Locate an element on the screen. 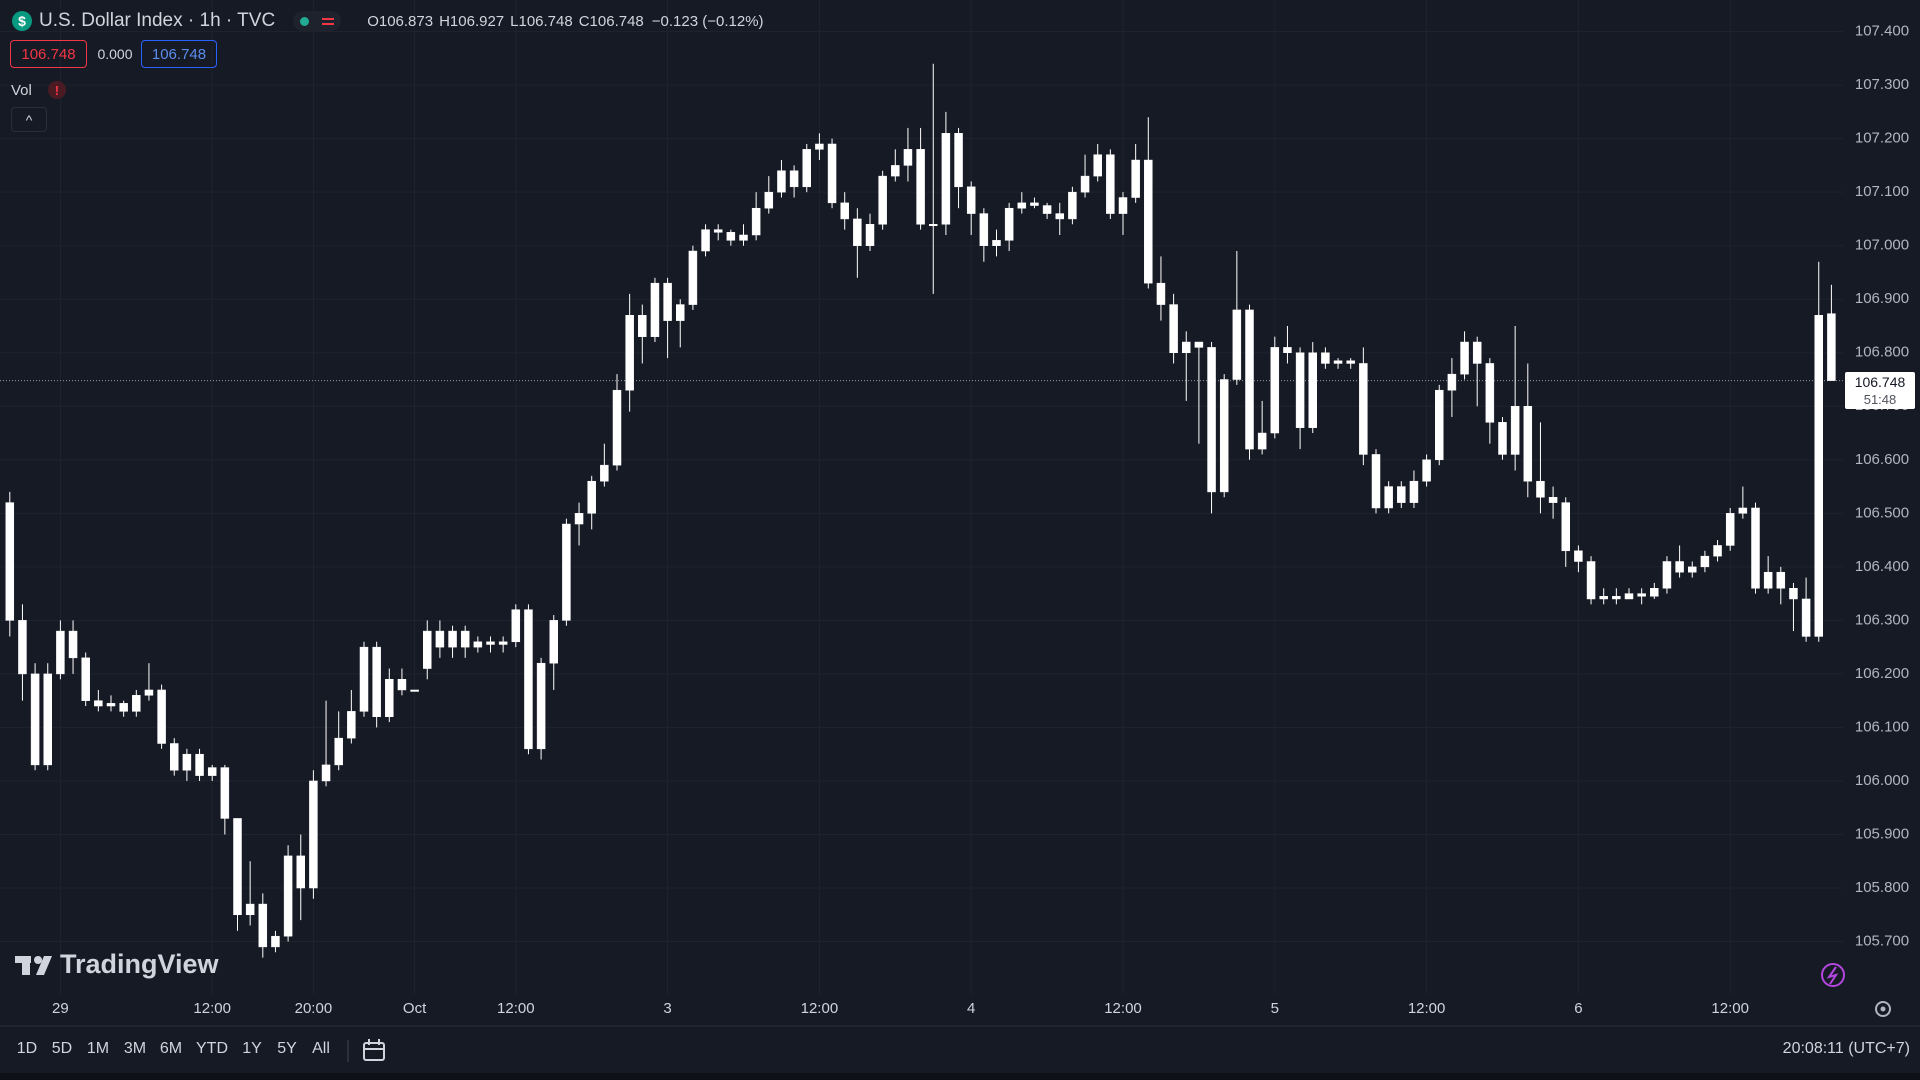  x-tick-label: 6 is located at coordinates (1578, 1008).